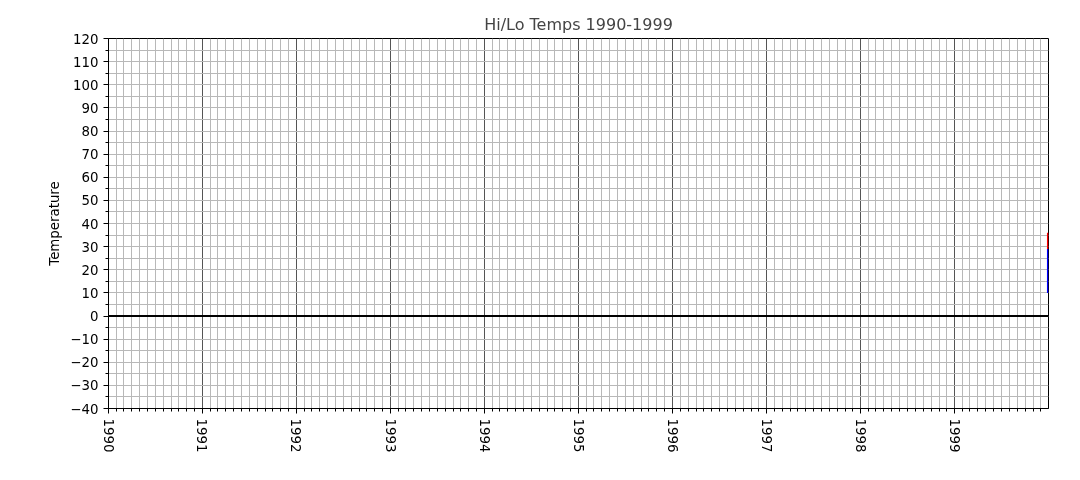 The width and height of the screenshot is (1080, 480). Describe the element at coordinates (94, 316) in the screenshot. I see `y-tick-label: 0` at that location.